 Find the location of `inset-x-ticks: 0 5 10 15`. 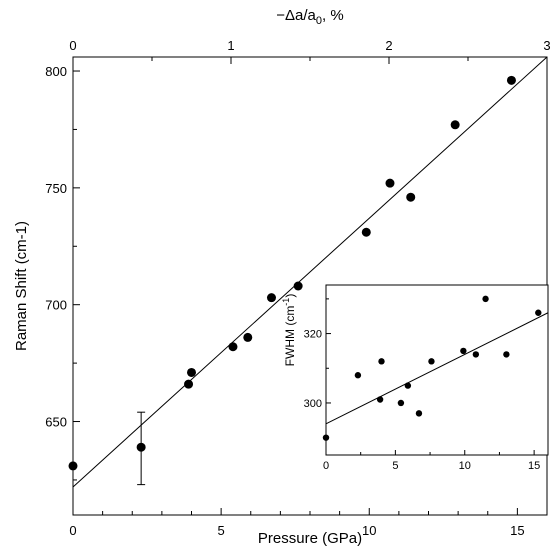

inset-x-ticks: 0 5 10 15 is located at coordinates (431, 461).